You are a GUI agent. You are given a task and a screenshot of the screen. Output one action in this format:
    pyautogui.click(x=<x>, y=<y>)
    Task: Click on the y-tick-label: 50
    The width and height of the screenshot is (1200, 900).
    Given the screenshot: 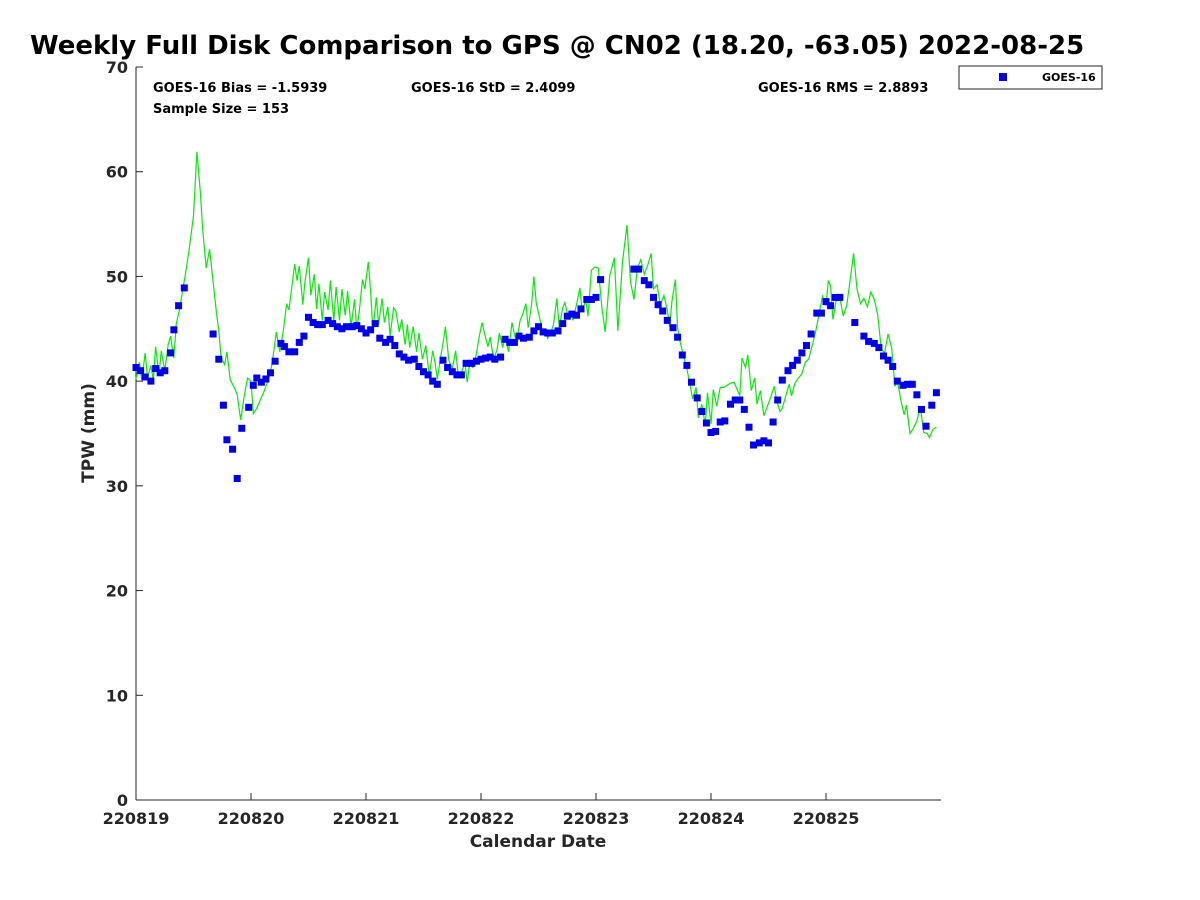 What is the action you would take?
    pyautogui.click(x=117, y=276)
    